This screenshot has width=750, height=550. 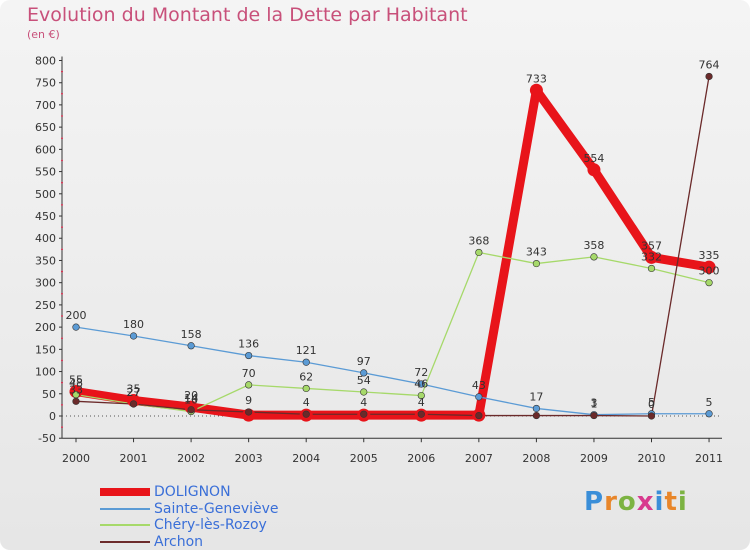 I want to click on y-tick-label: 0, so click(x=52, y=416).